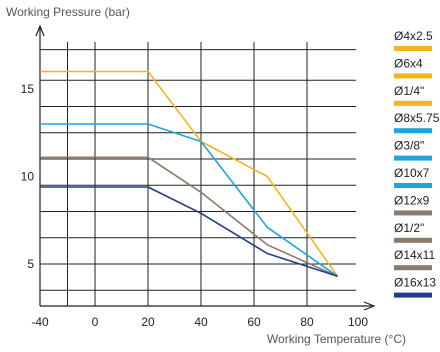 The width and height of the screenshot is (440, 352). I want to click on x-tick-label: 80, so click(307, 322).